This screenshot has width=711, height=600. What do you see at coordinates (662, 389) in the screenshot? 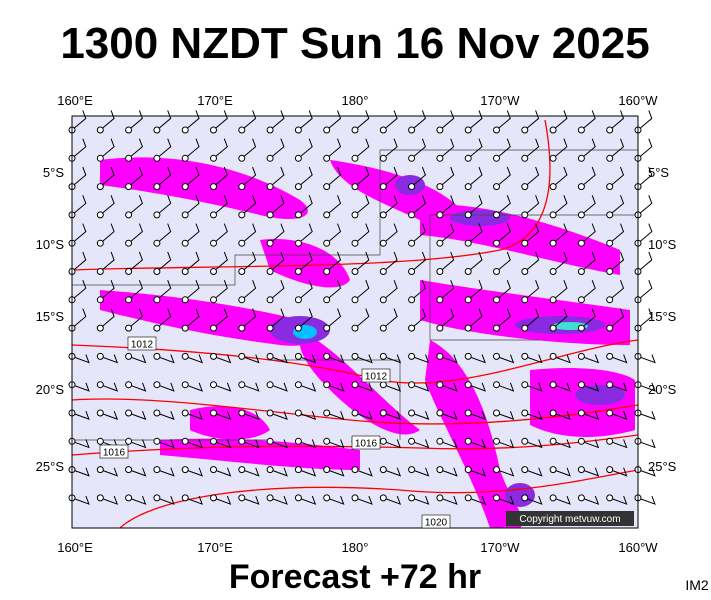
I see `lat-label-right: 20°S` at bounding box center [662, 389].